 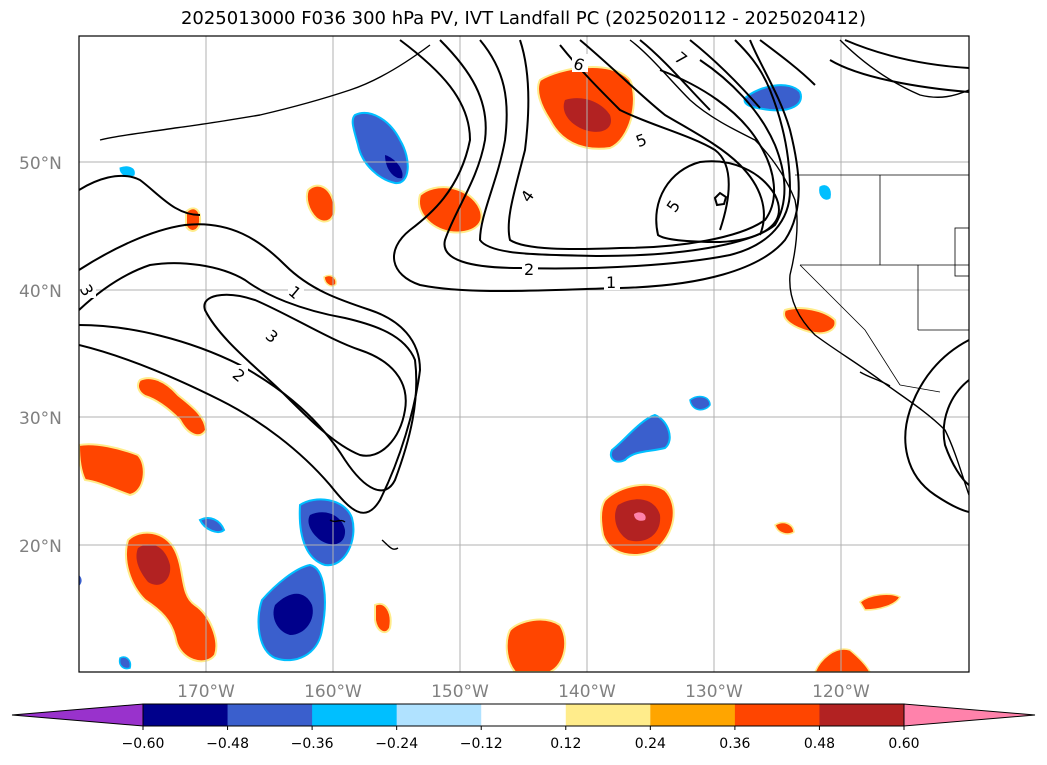 I want to click on latitude-labels: 50°N 40°N 30°N 20°N, so click(x=40, y=355).